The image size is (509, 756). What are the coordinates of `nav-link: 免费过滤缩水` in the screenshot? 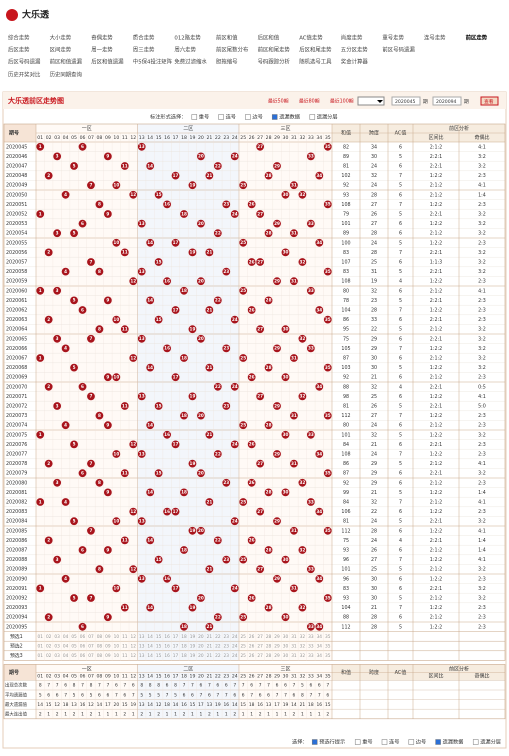 It's located at (190, 62).